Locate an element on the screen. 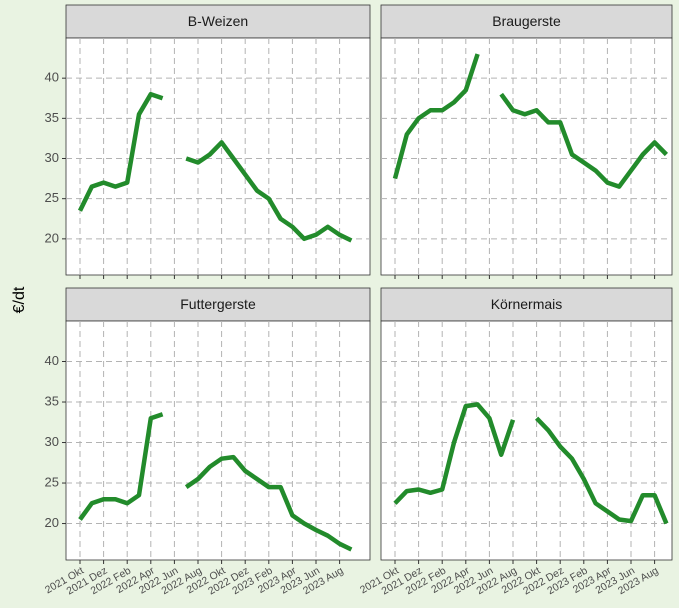  panel-title: Futtergerste is located at coordinates (218, 304).